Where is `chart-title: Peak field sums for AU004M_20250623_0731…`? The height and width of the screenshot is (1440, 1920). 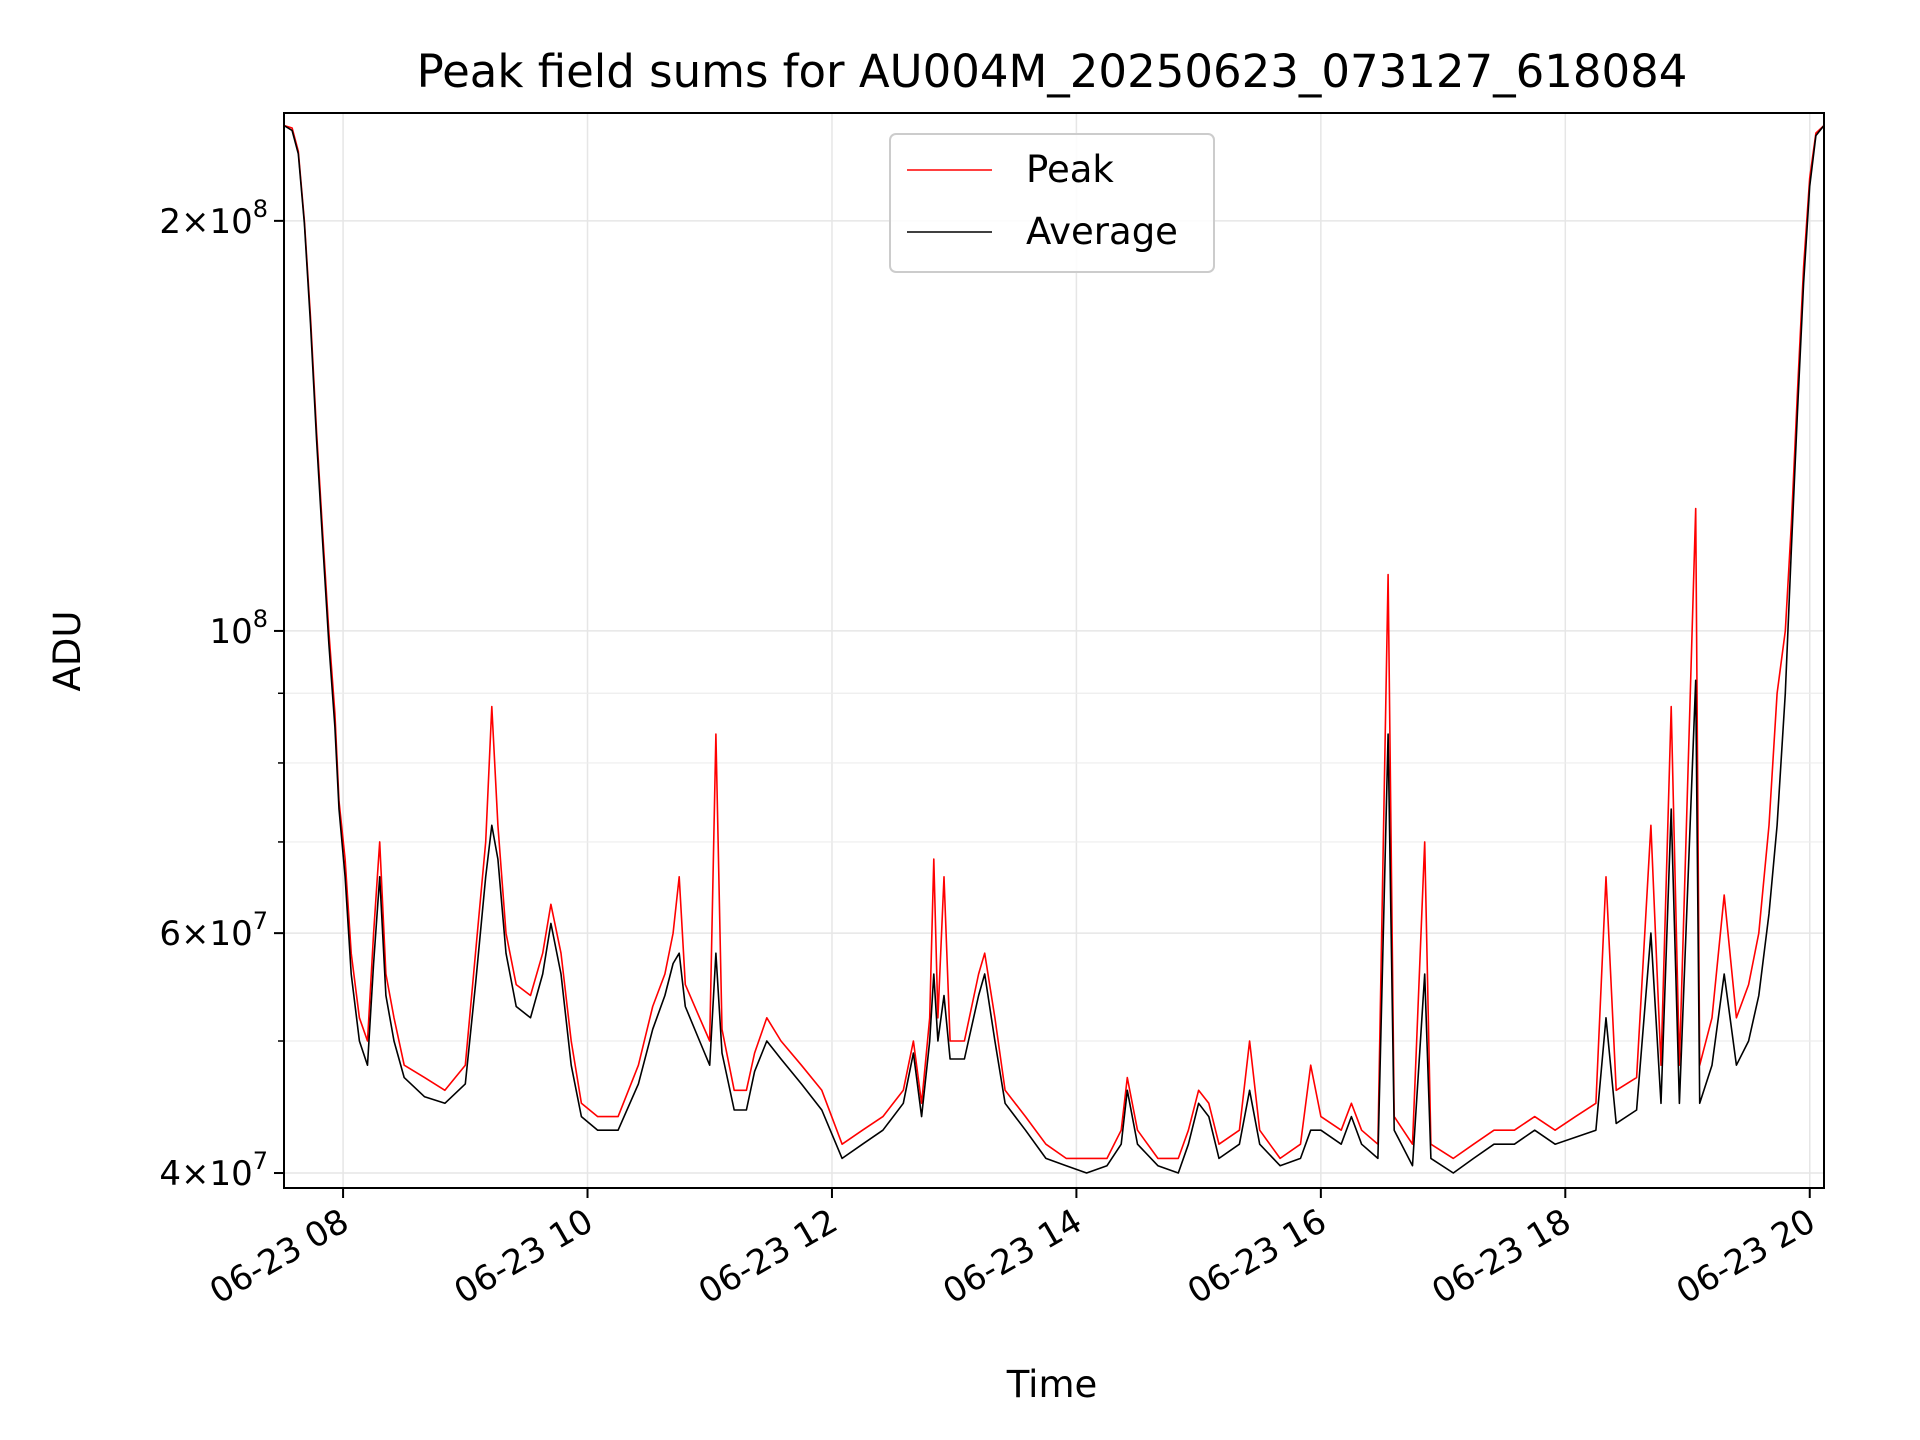
chart-title: Peak field sums for AU004M_20250623_0731… is located at coordinates (1052, 71).